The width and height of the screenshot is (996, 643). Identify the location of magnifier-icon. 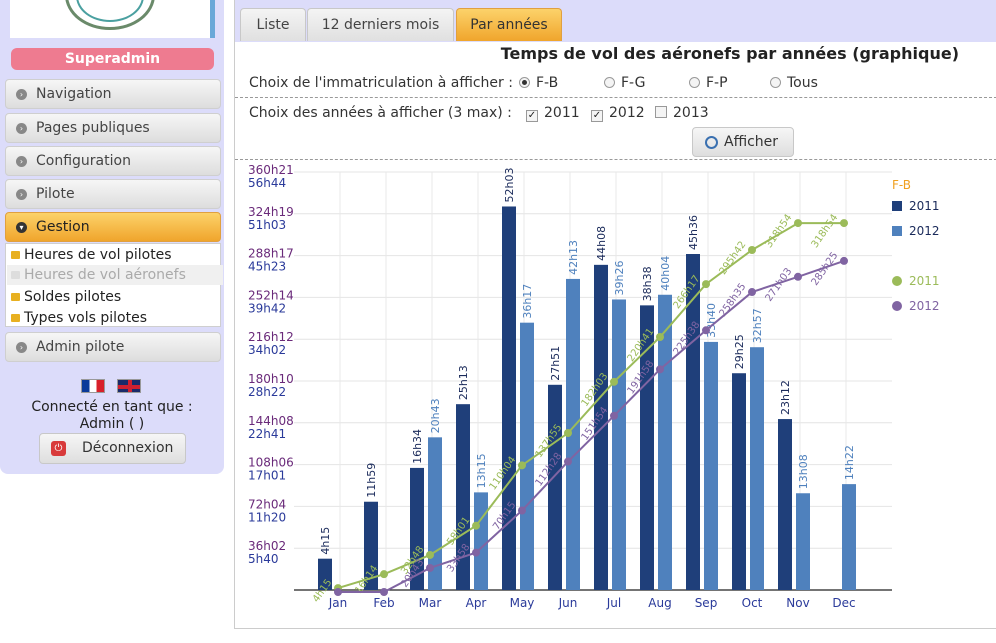
(711, 142).